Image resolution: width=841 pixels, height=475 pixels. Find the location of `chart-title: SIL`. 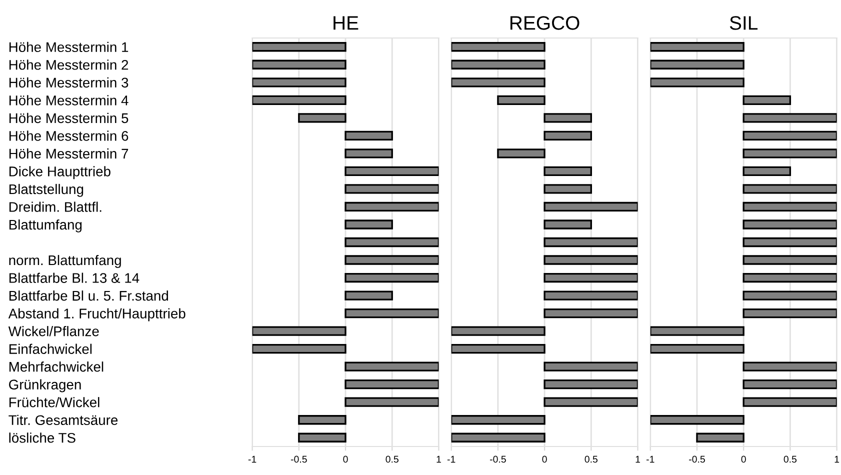

chart-title: SIL is located at coordinates (744, 23).